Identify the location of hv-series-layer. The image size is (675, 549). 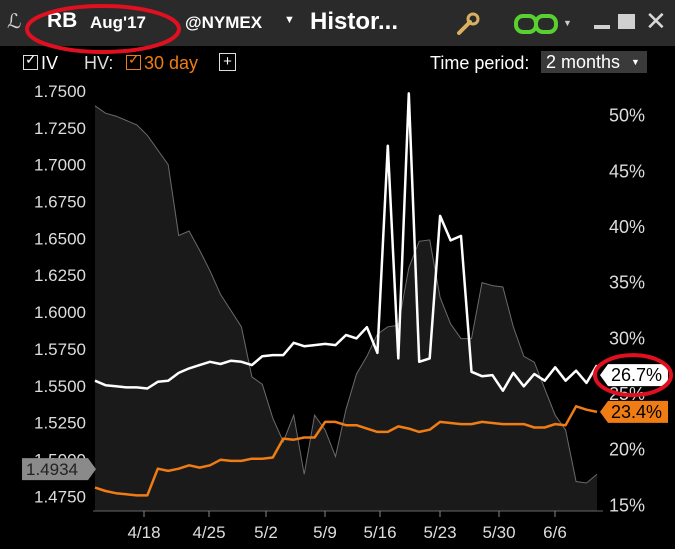
(346, 451).